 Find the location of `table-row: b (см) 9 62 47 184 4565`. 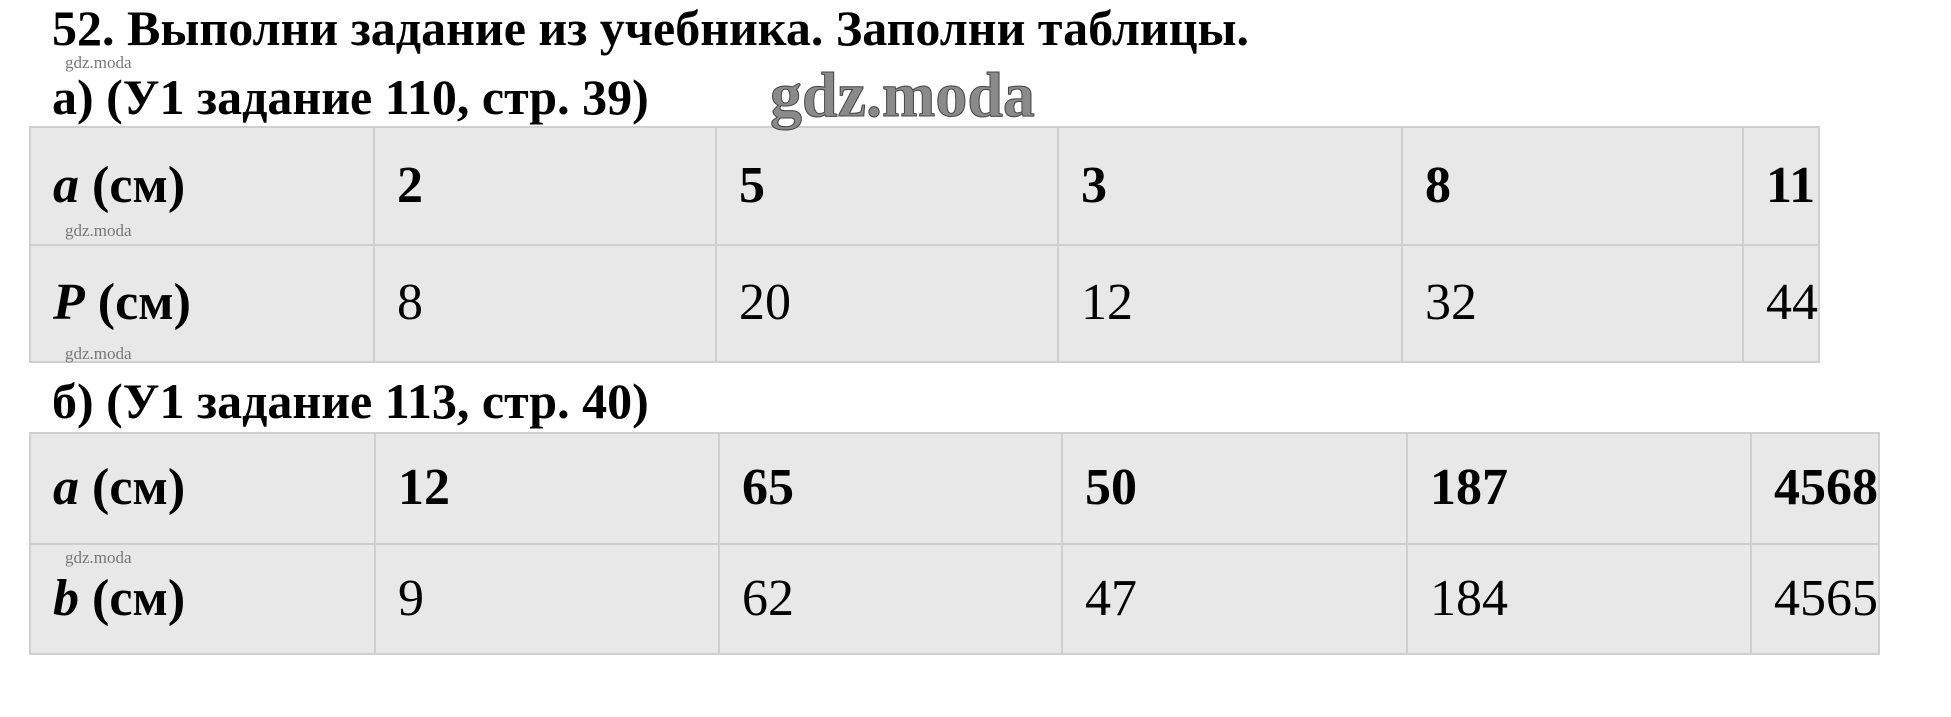

table-row: b (см) 9 62 47 184 4565 is located at coordinates (954, 598).